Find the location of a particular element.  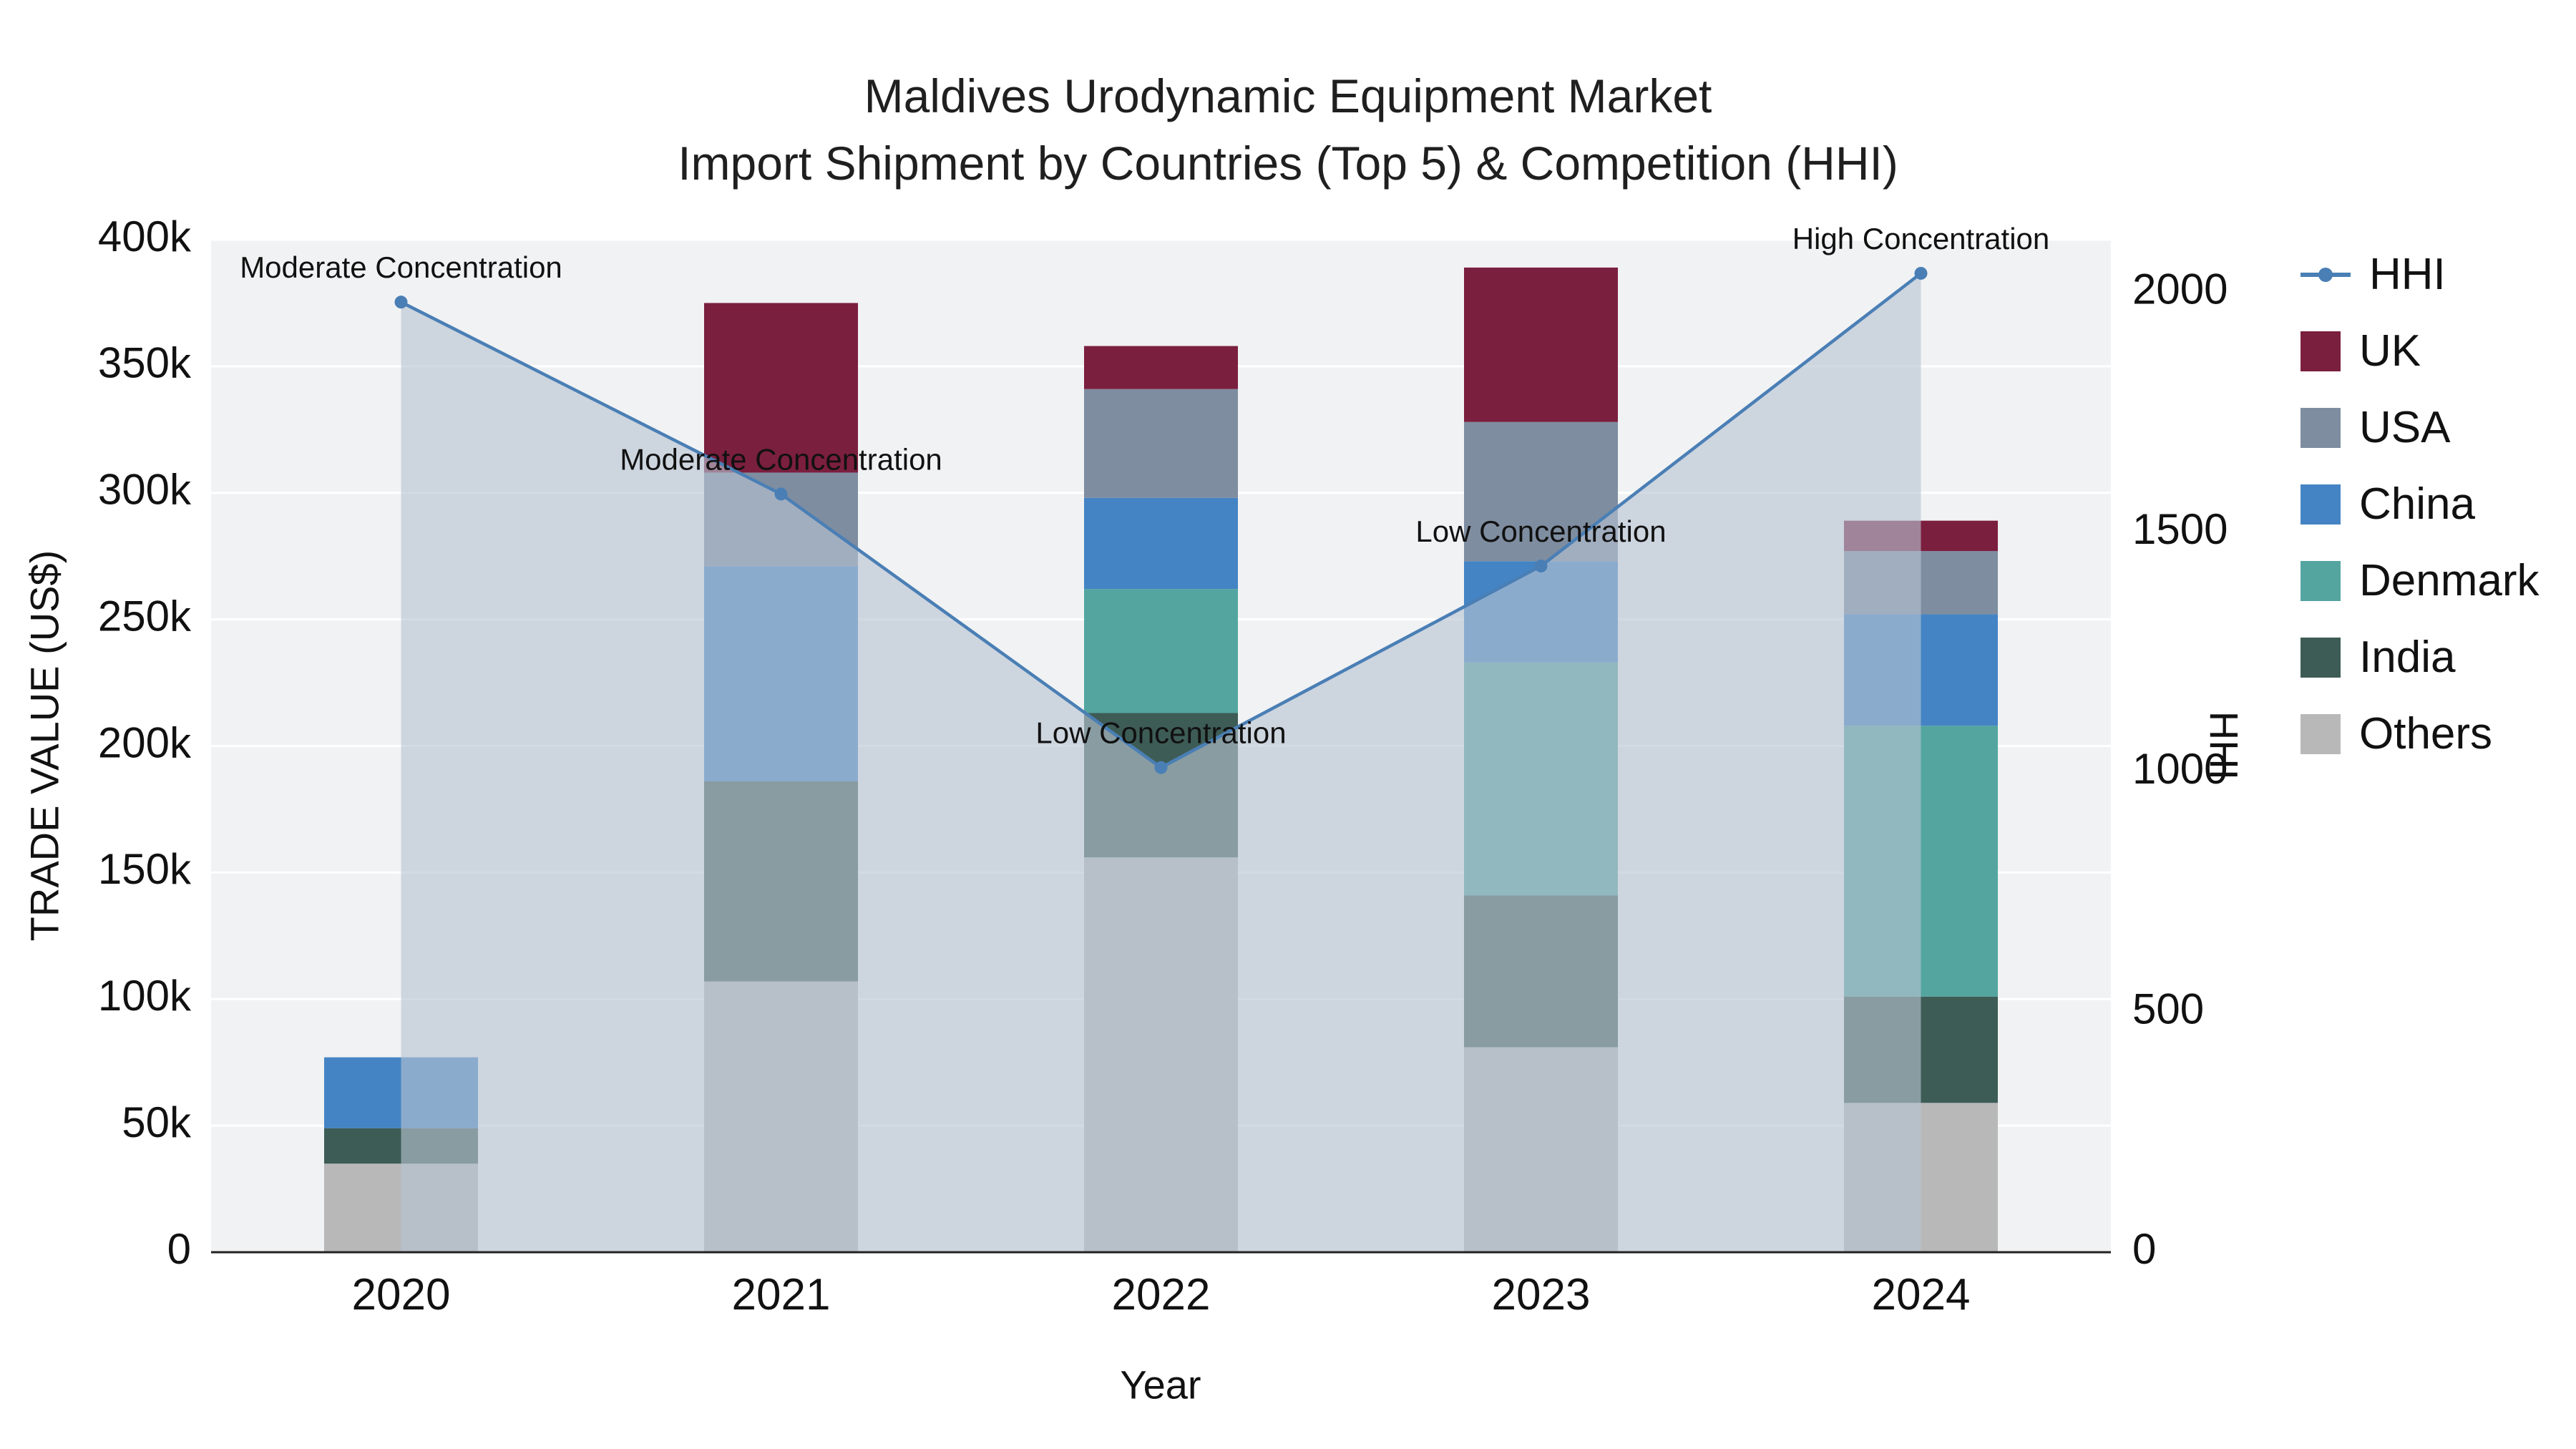

legend-item-uk: UK is located at coordinates (2420, 351).